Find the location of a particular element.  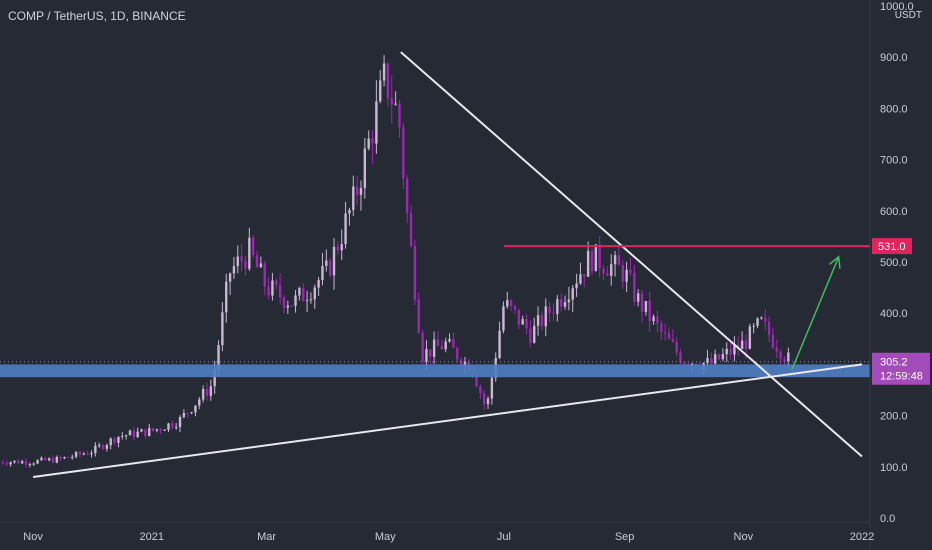

price-tick-label: 500.0 is located at coordinates (894, 263).